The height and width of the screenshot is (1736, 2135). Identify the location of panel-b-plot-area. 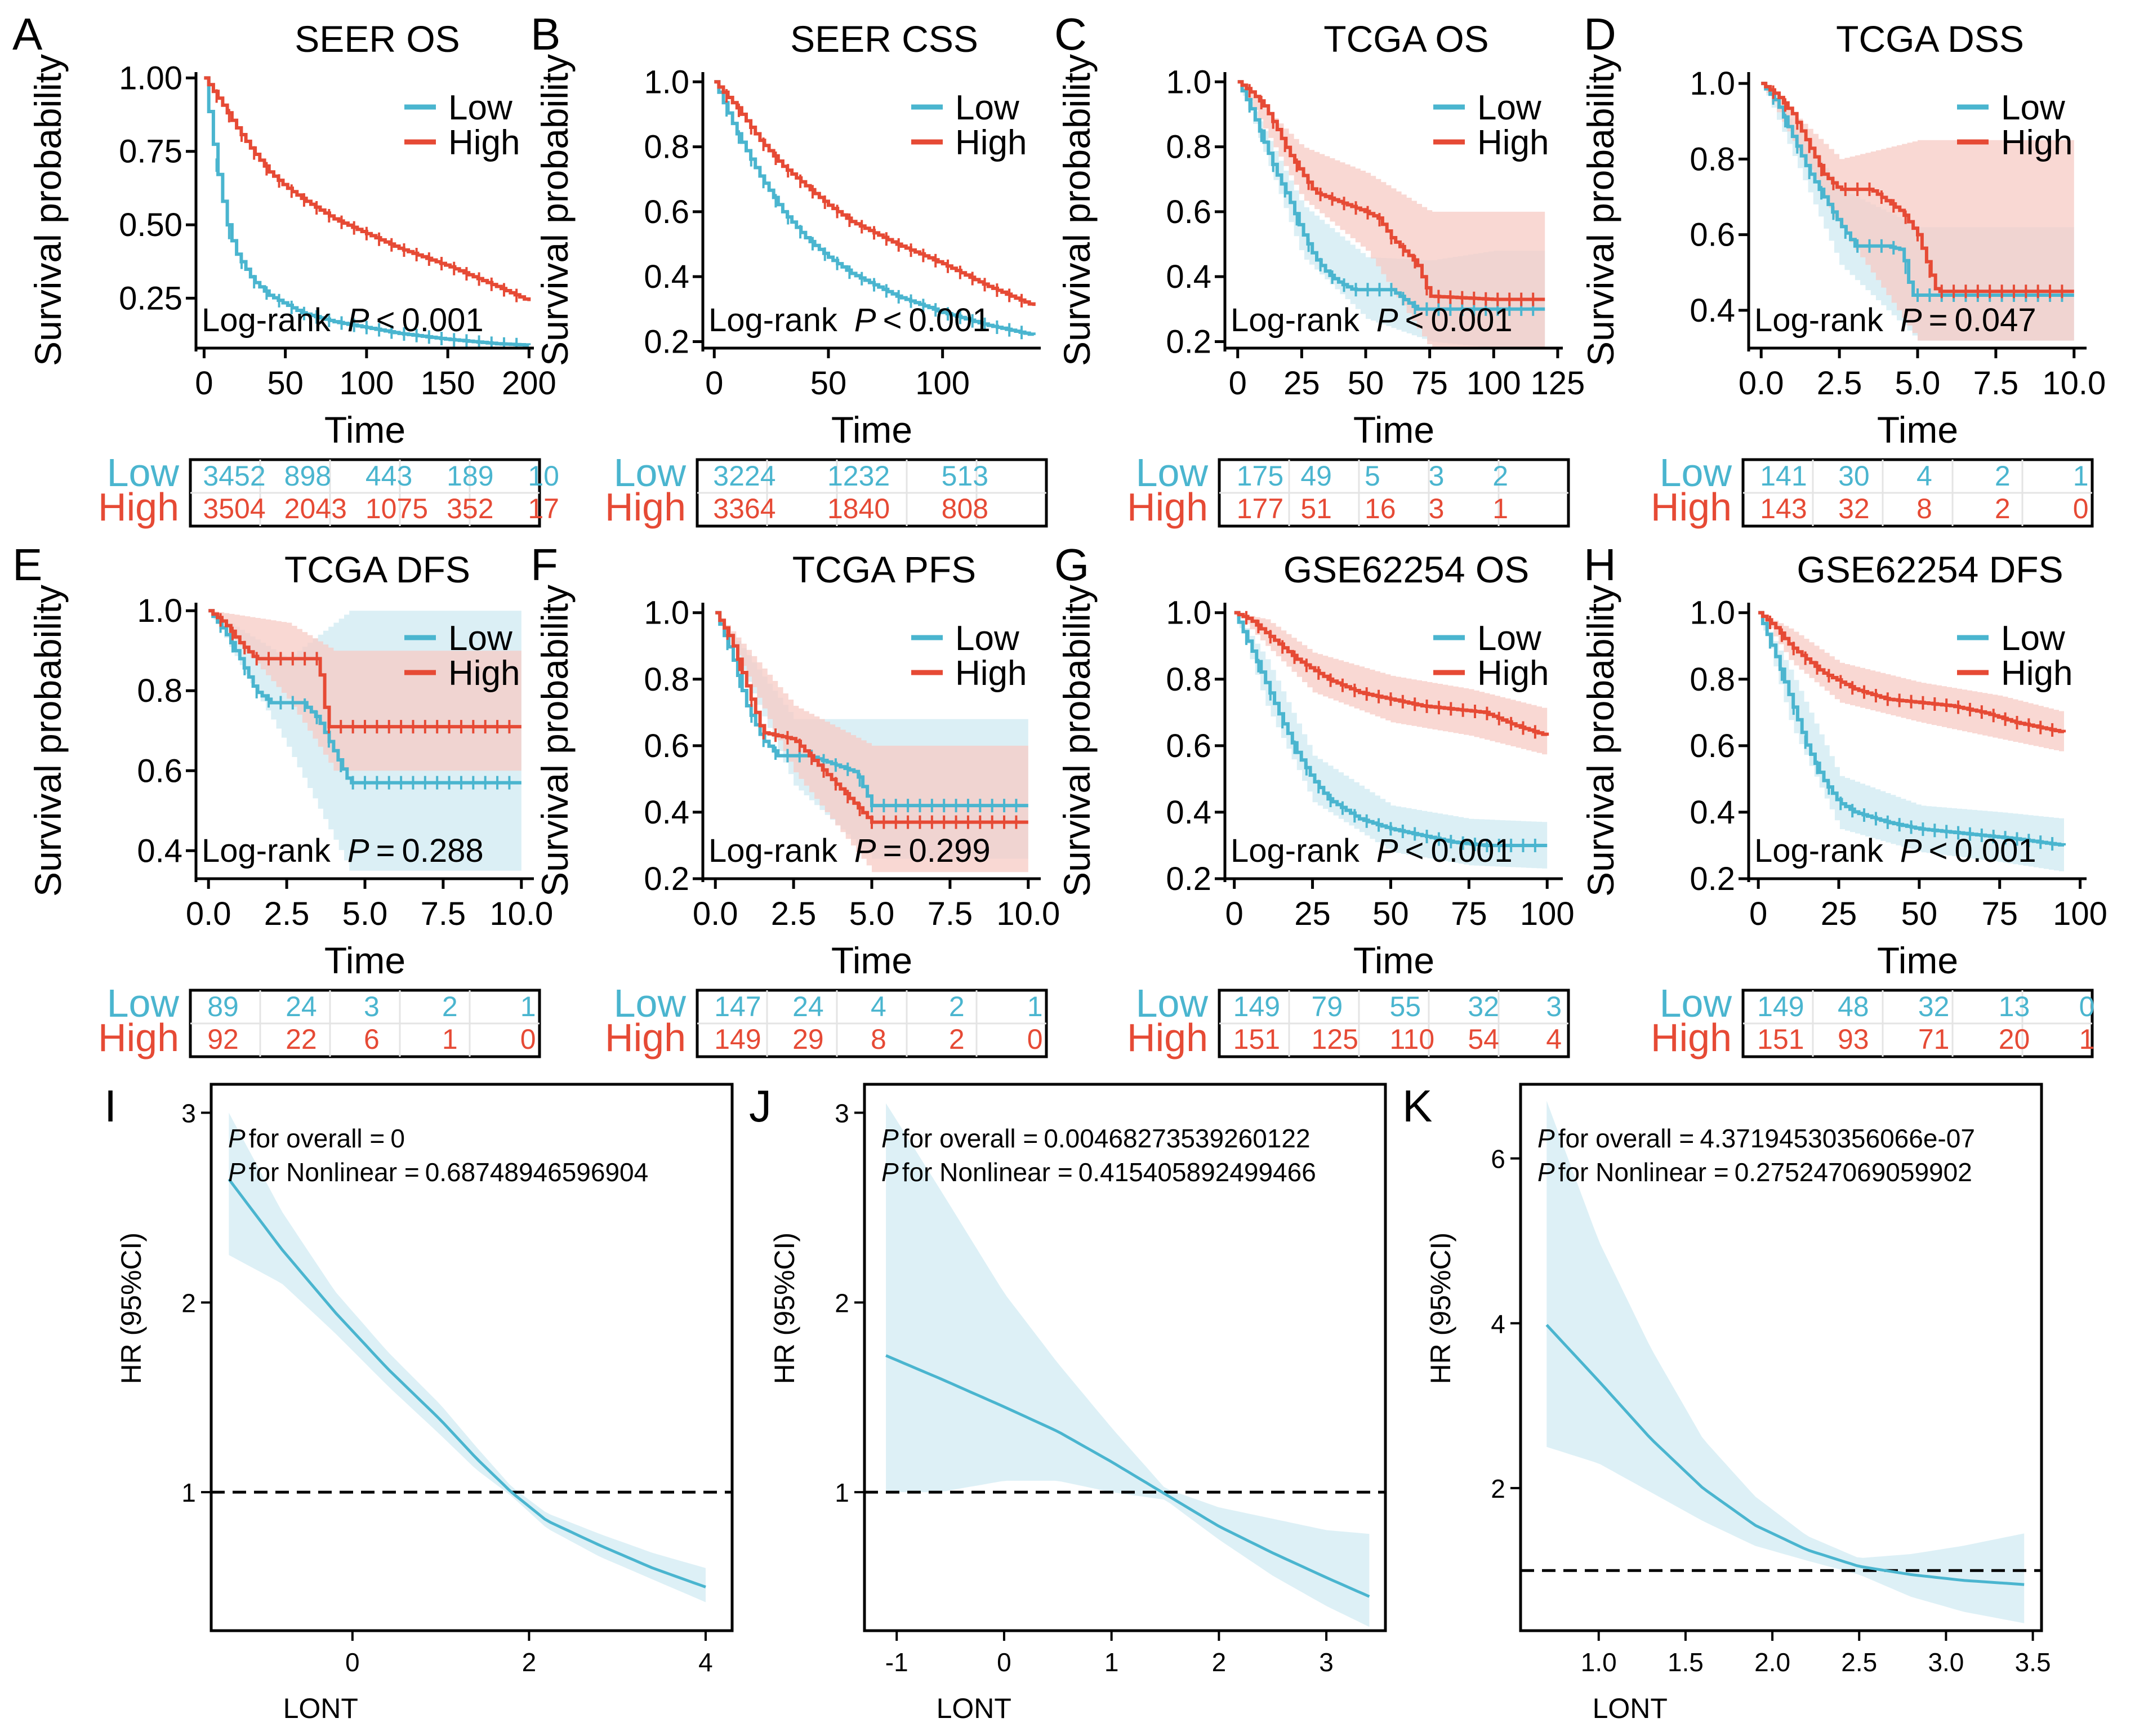
(875, 210).